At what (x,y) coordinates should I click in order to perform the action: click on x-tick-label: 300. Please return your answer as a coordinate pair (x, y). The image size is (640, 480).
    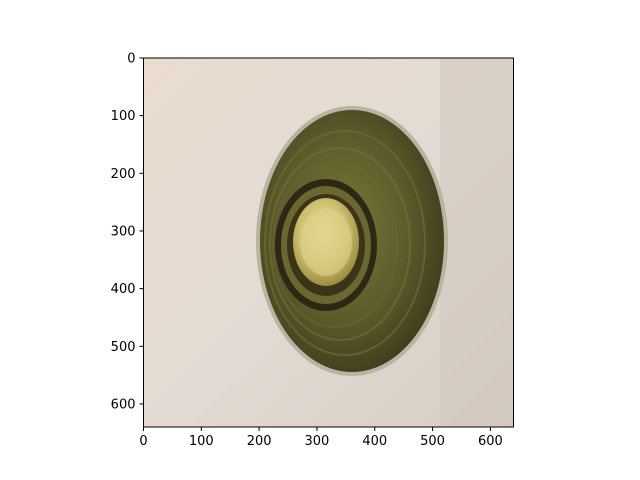
    Looking at the image, I should click on (317, 441).